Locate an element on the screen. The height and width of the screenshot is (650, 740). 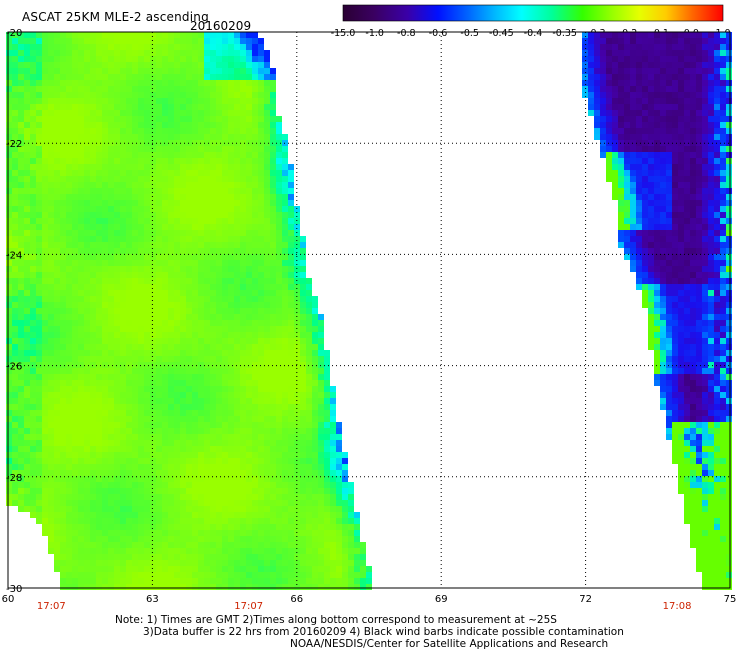
lat-label: -26 is located at coordinates (14, 367).